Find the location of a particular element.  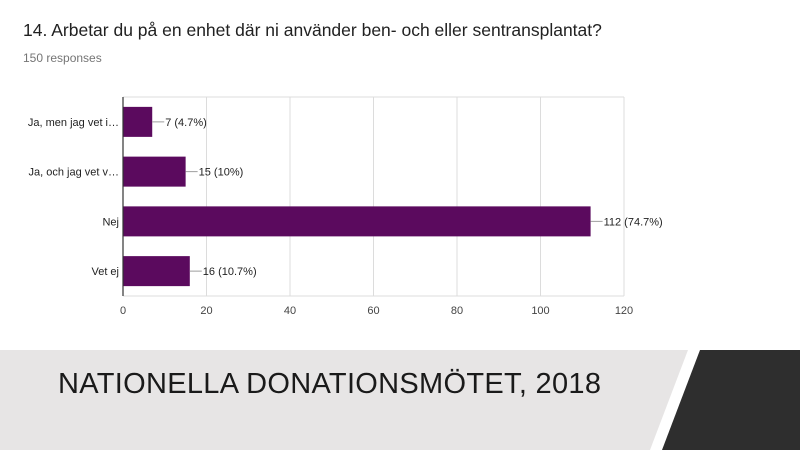

data-label: 112 (74.7%) is located at coordinates (633, 222).